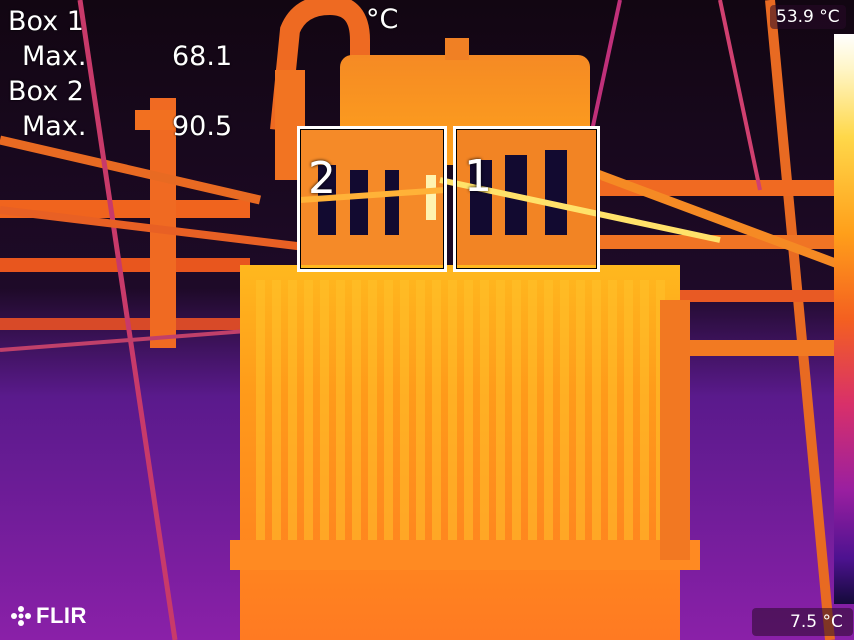 This screenshot has width=854, height=640. I want to click on brand-name: FLIR, so click(61, 615).